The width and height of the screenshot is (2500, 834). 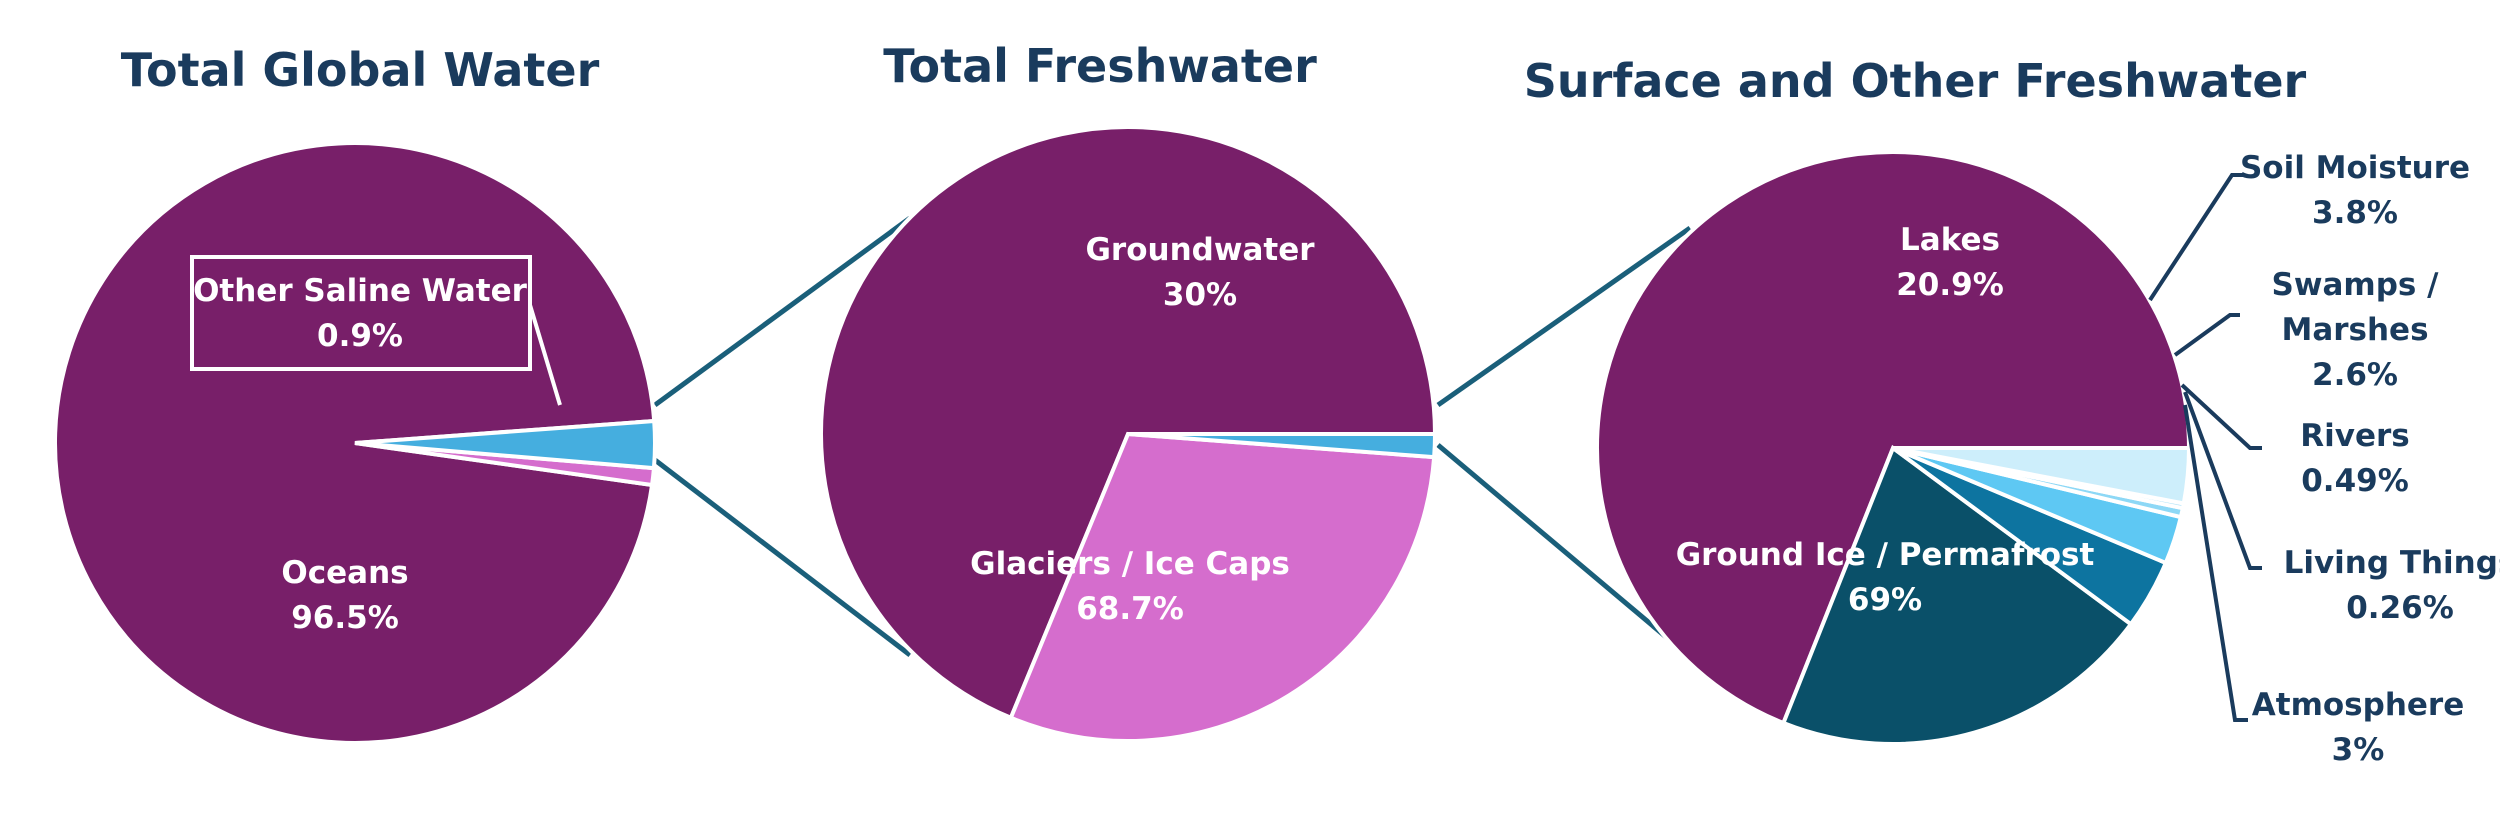 I want to click on leader-rivers, so click(x=2221, y=416).